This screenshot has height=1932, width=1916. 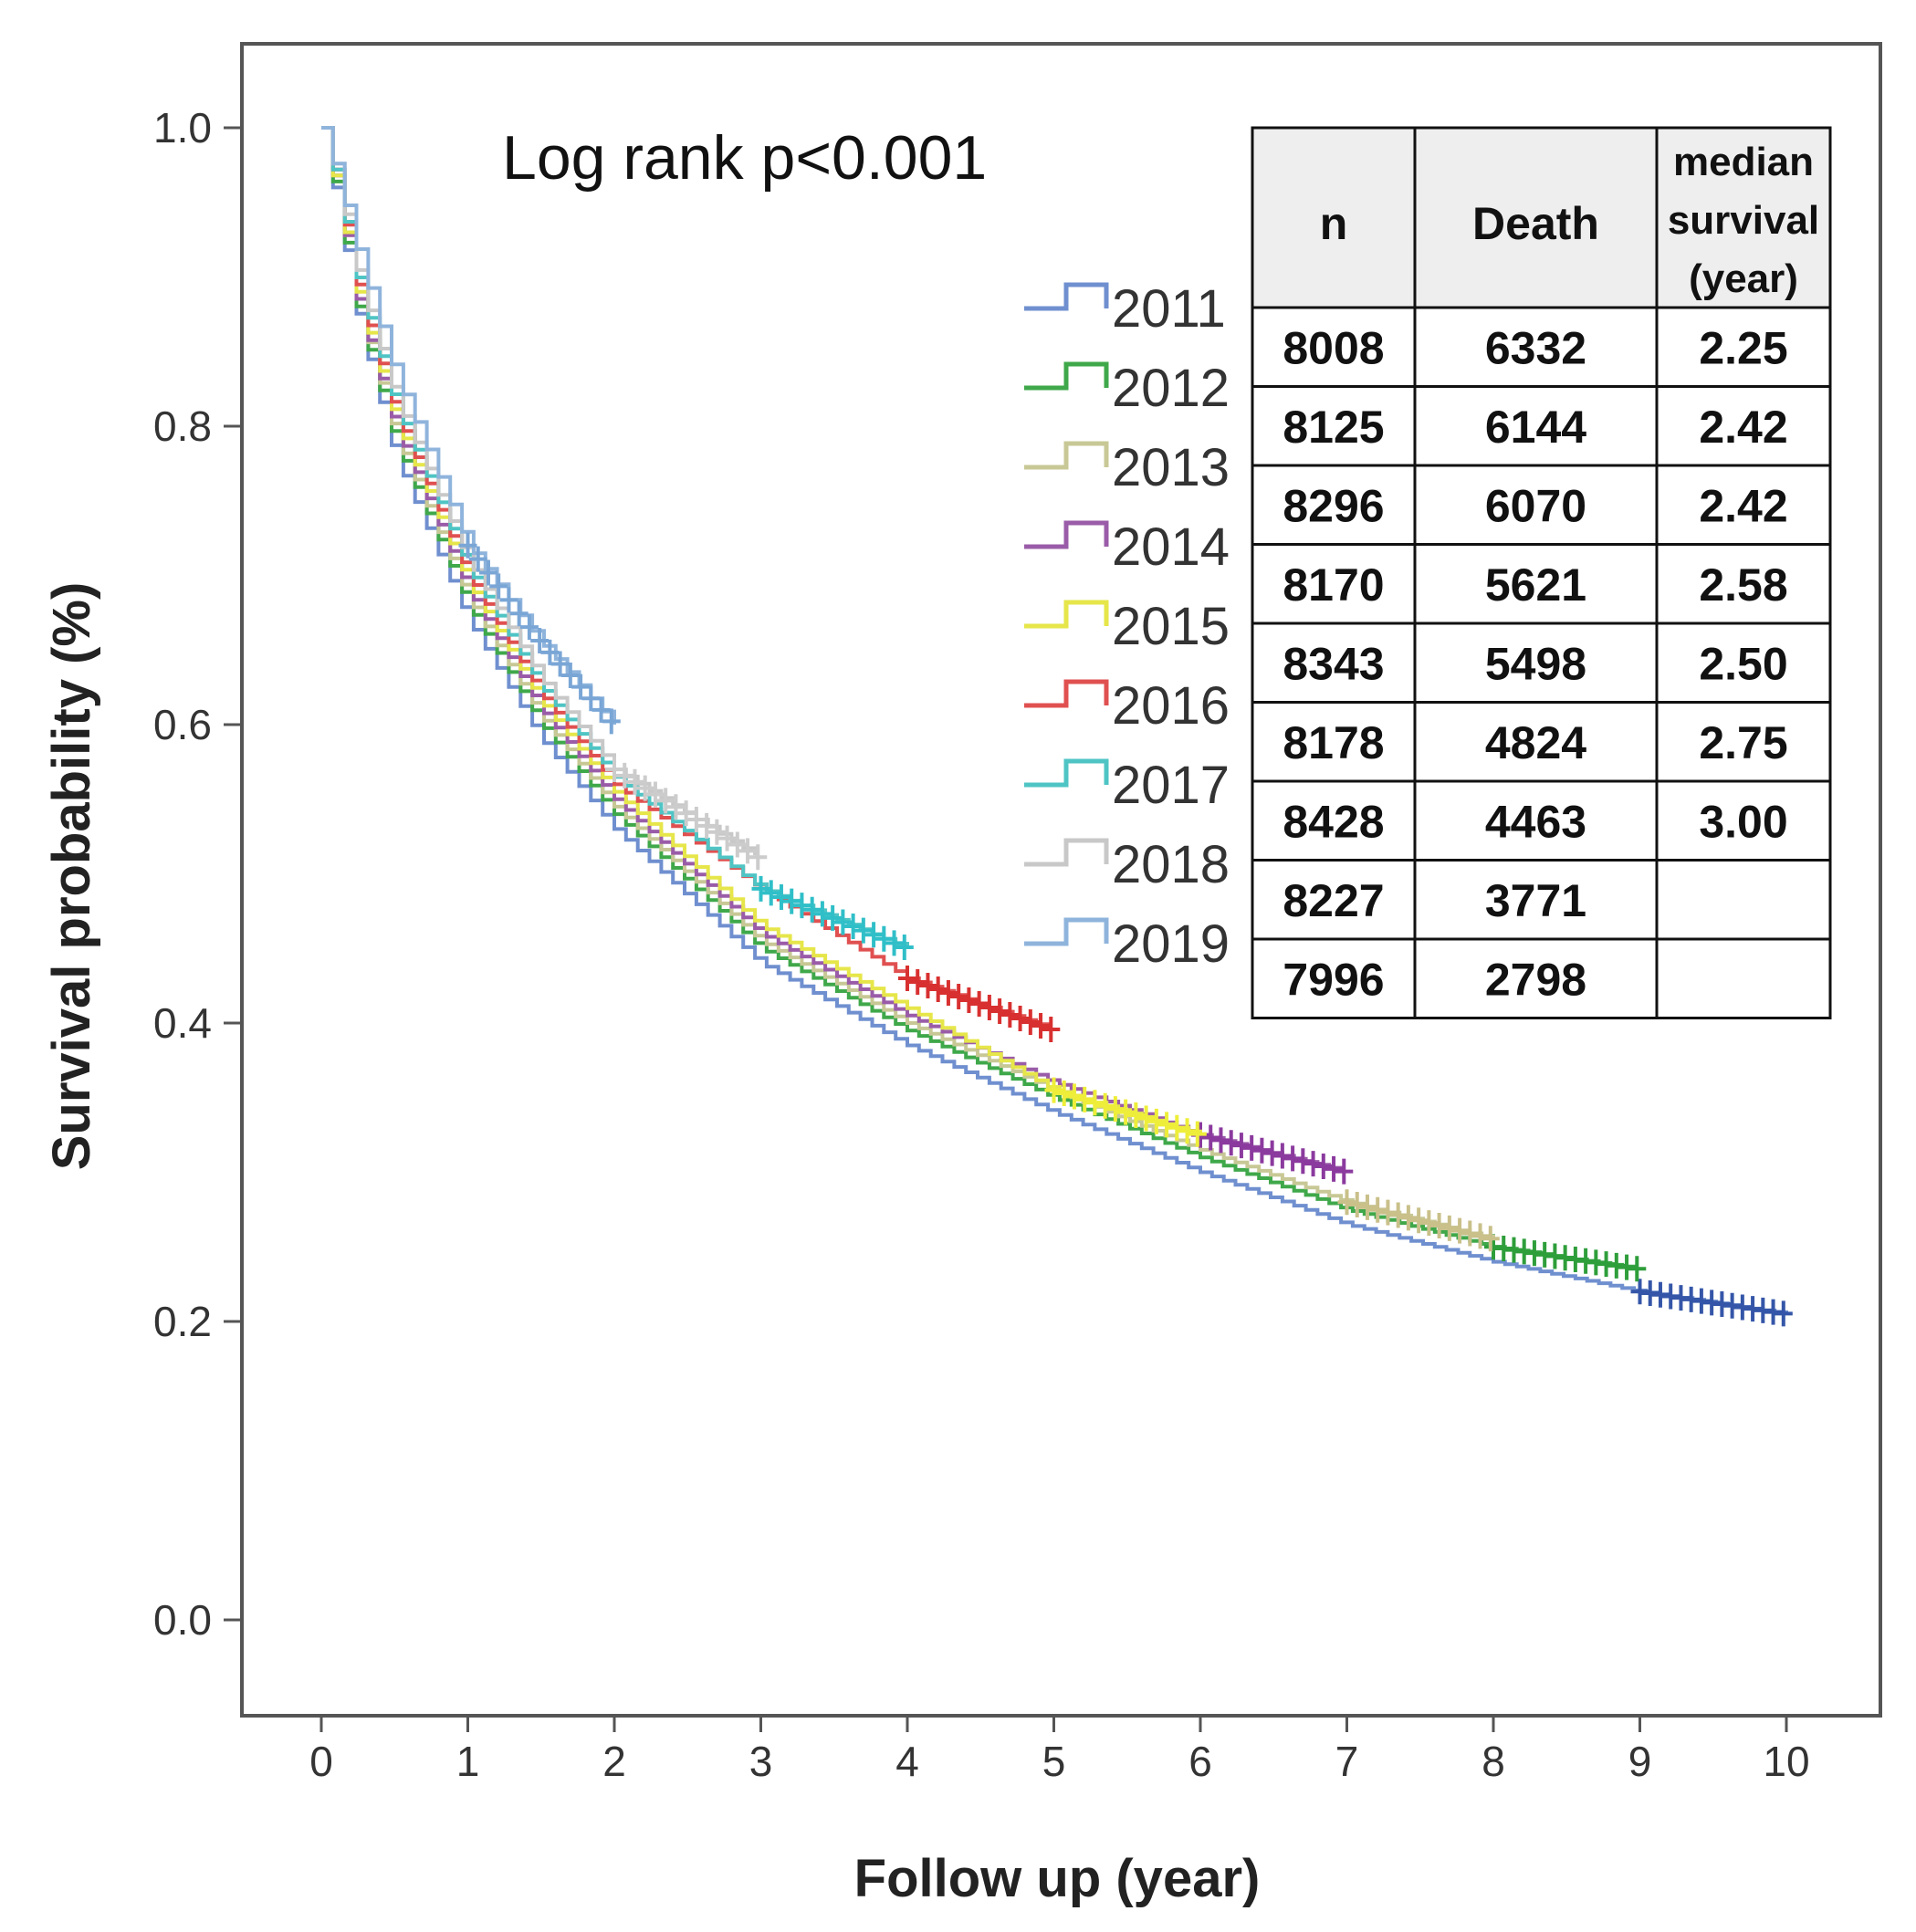 I want to click on x-tick-label: 8, so click(x=1493, y=1761).